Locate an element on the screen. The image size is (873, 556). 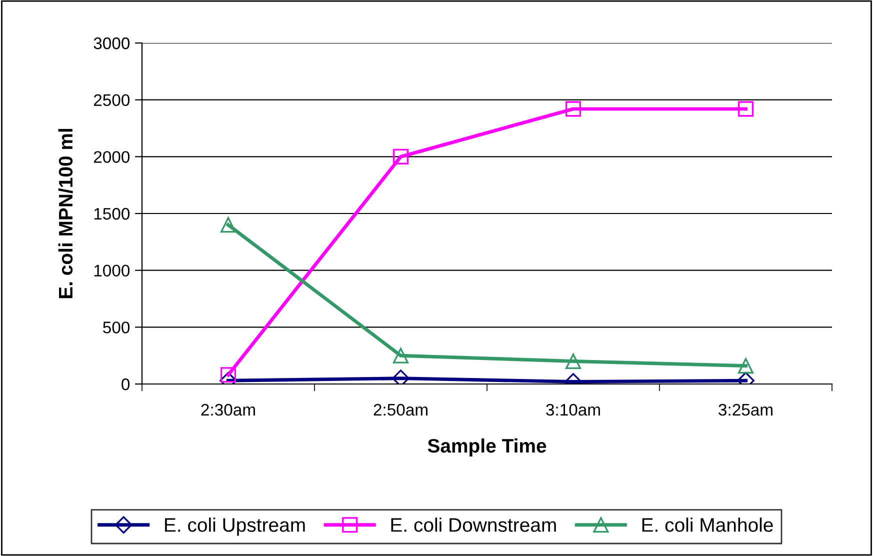
y-tick-label: 500 is located at coordinates (116, 328).